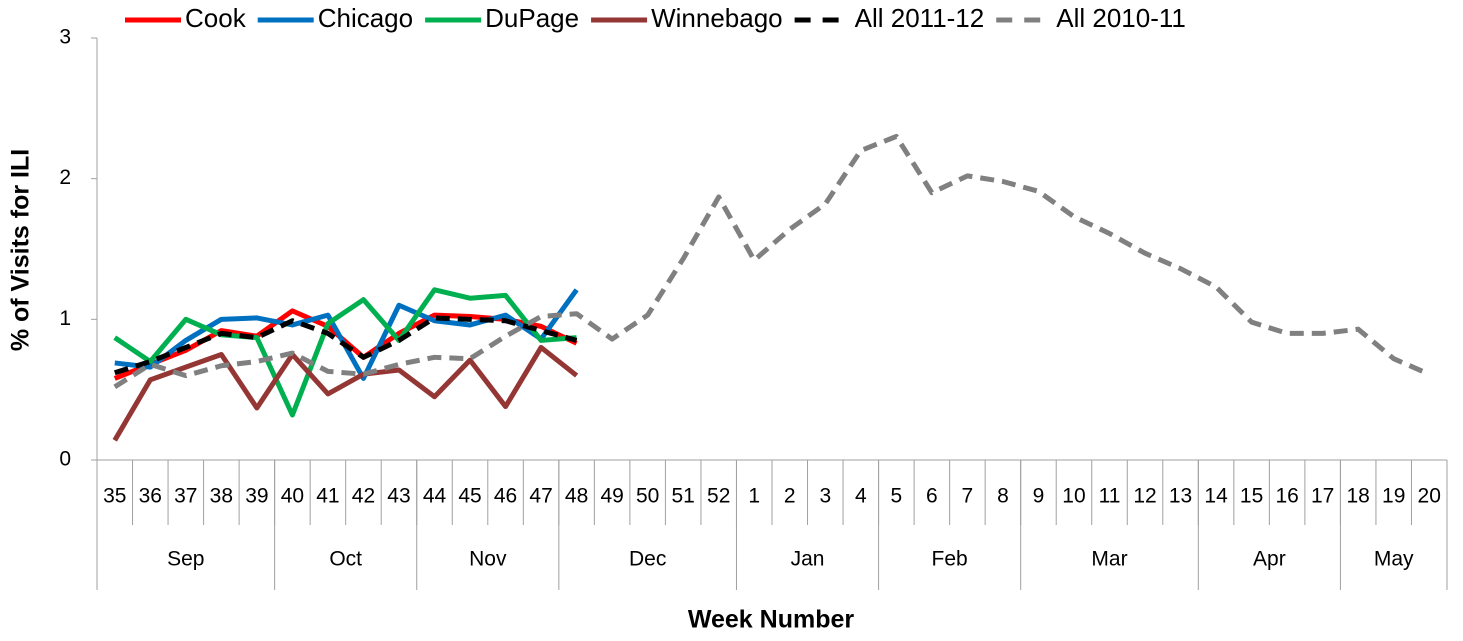 The image size is (1463, 641). Describe the element at coordinates (896, 496) in the screenshot. I see `x-tick-label: 5` at that location.